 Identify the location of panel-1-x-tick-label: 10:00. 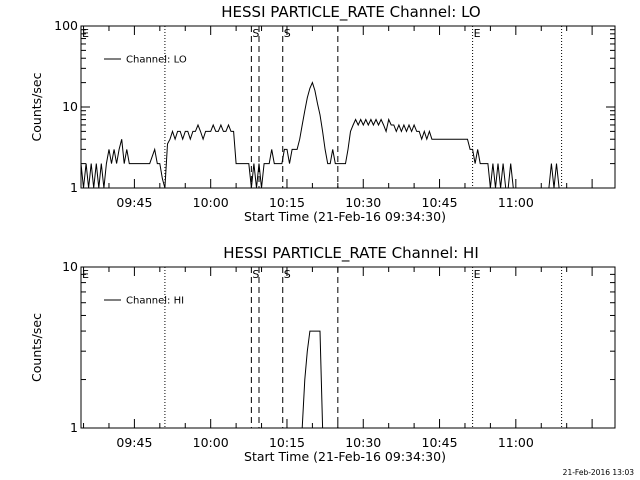
(211, 442).